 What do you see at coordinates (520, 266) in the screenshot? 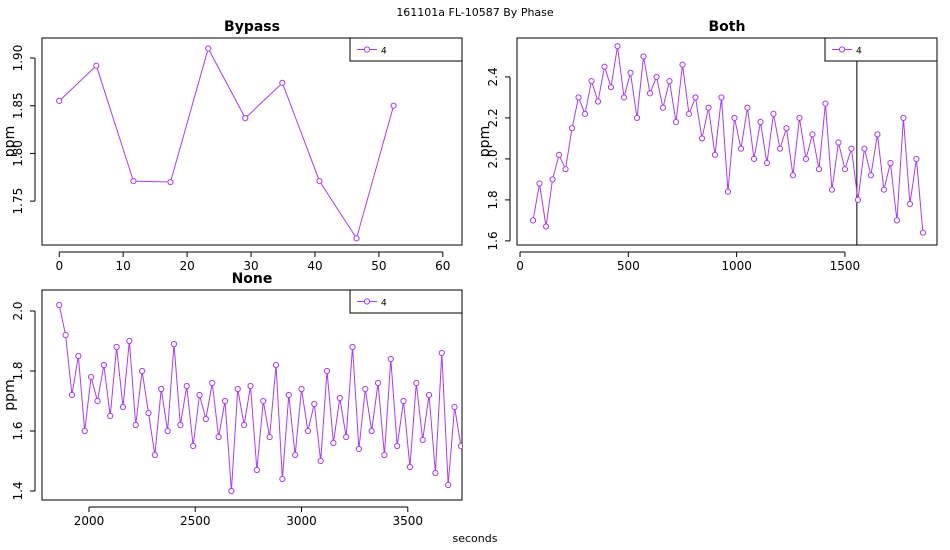
I see `x-tick-label: 0` at bounding box center [520, 266].